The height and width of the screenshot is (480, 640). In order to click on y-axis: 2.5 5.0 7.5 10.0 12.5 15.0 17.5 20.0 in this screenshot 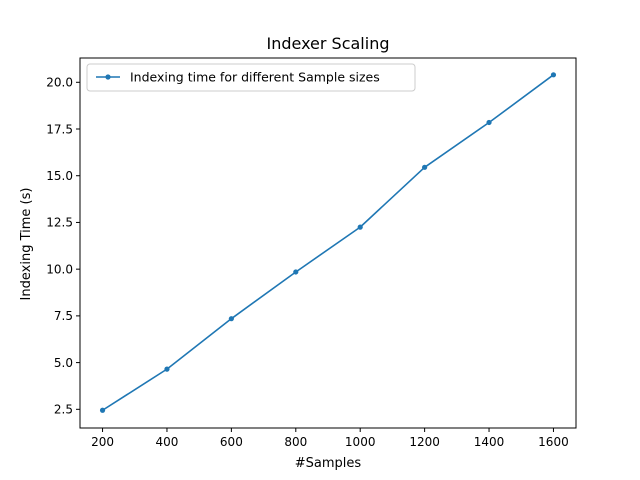, I will do `click(63, 246)`.